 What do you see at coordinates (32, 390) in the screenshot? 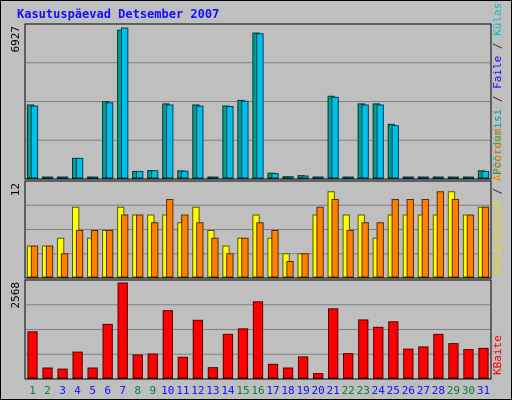
I see `x-tick-label-1: 1` at bounding box center [32, 390].